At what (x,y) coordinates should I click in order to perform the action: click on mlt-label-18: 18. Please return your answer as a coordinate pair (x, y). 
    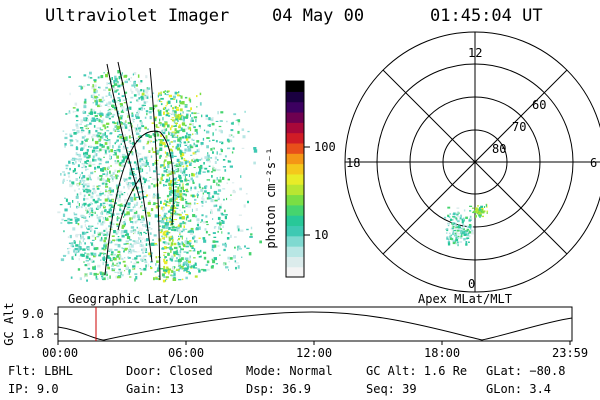
    Looking at the image, I should click on (353, 163).